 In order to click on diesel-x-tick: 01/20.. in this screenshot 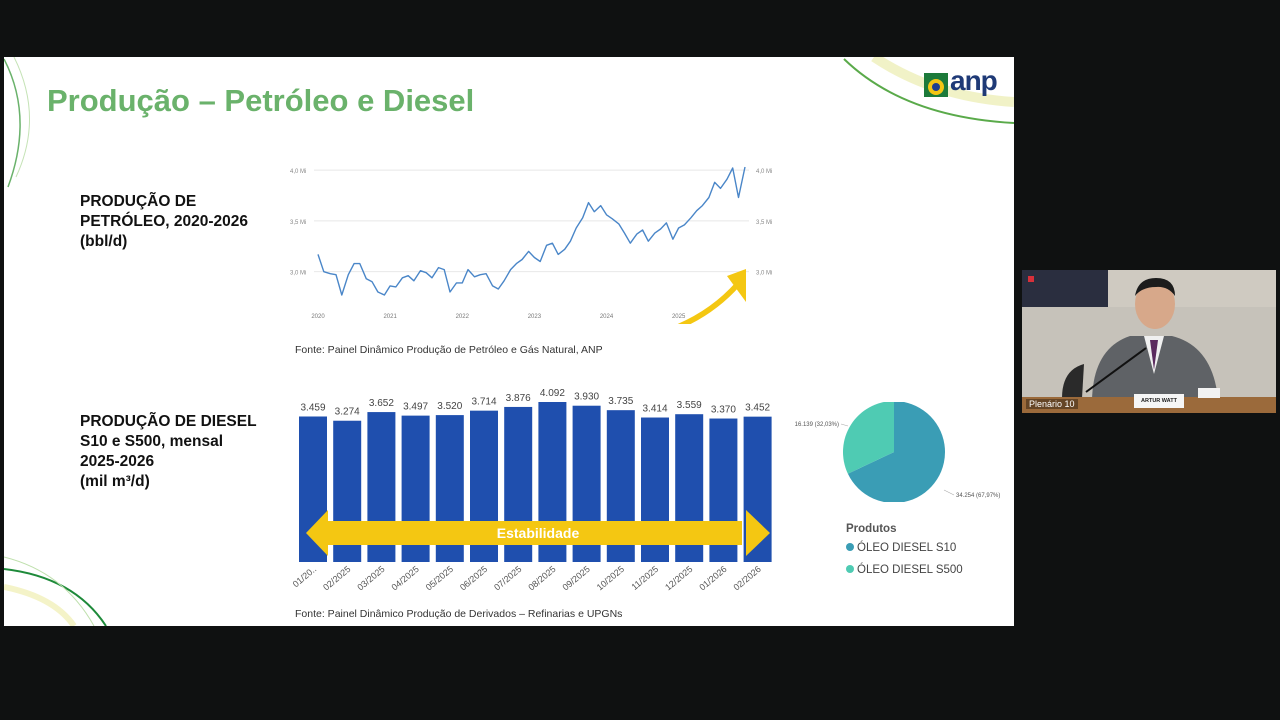, I will do `click(305, 576)`.